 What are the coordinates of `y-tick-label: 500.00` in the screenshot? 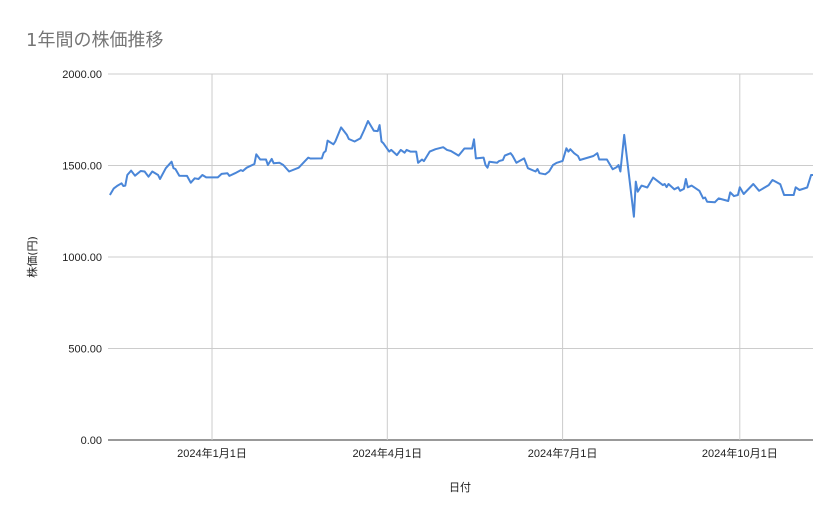 It's located at (85, 350).